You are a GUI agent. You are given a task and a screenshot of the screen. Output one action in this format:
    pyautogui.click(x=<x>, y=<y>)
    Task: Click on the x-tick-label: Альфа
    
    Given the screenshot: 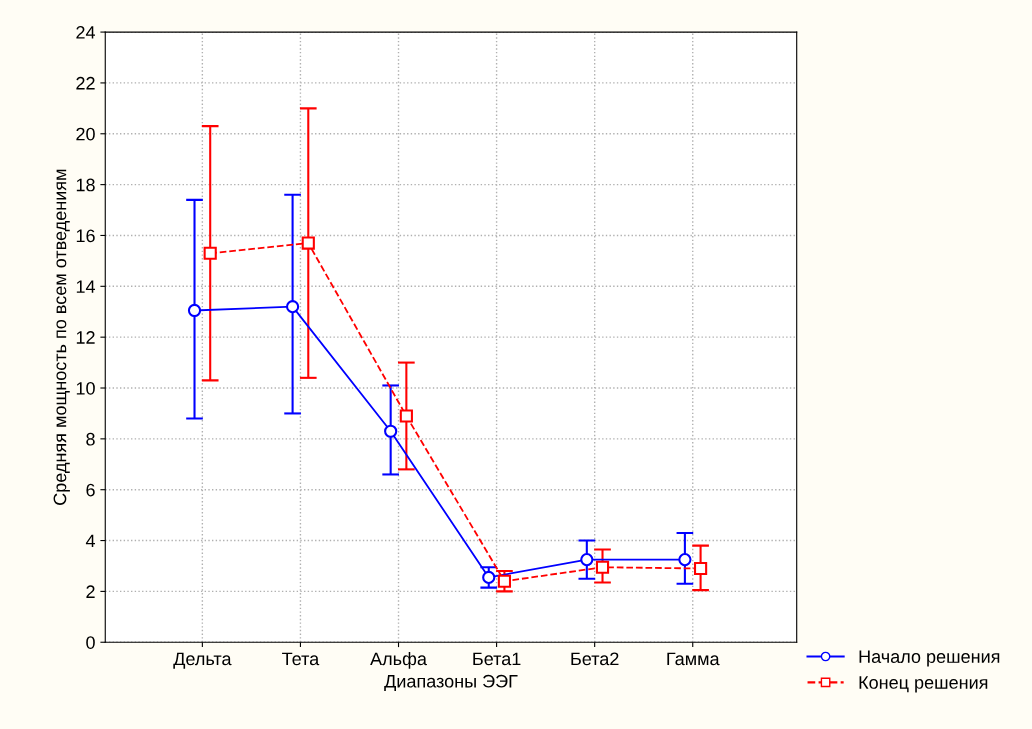 What is the action you would take?
    pyautogui.click(x=398, y=660)
    